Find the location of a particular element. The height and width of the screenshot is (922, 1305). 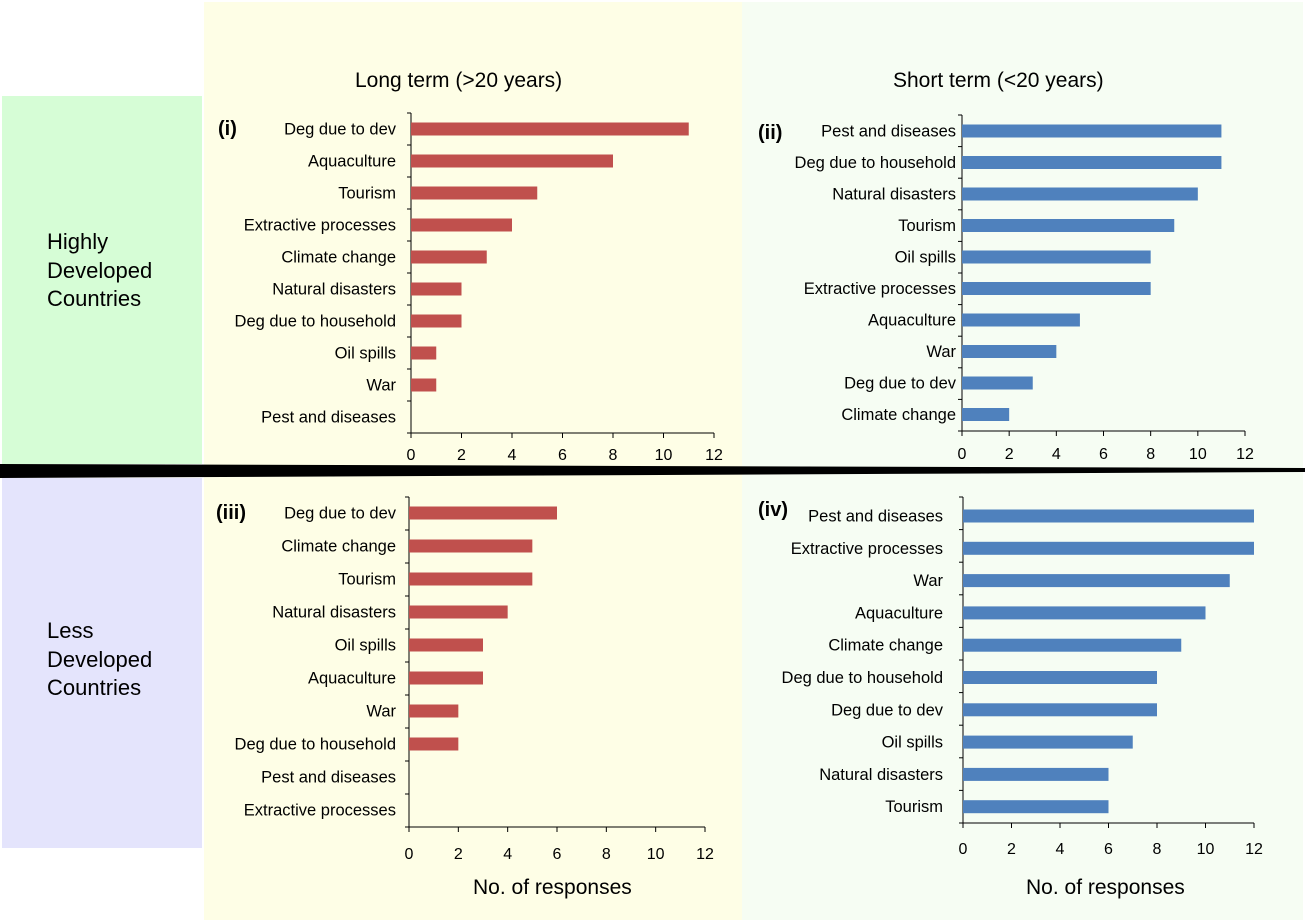

less-developed-background is located at coordinates (102, 663).